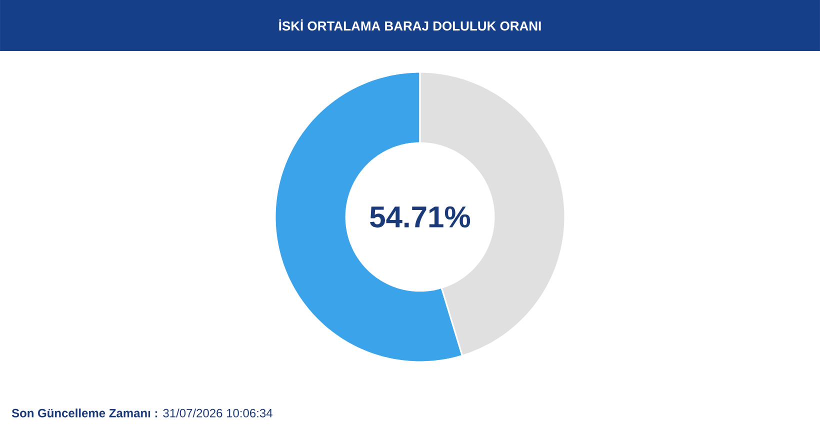  Describe the element at coordinates (410, 25) in the screenshot. I see `chart-title: İSKİ ORTALAMA BARAJ DOLULUK ORANI` at that location.